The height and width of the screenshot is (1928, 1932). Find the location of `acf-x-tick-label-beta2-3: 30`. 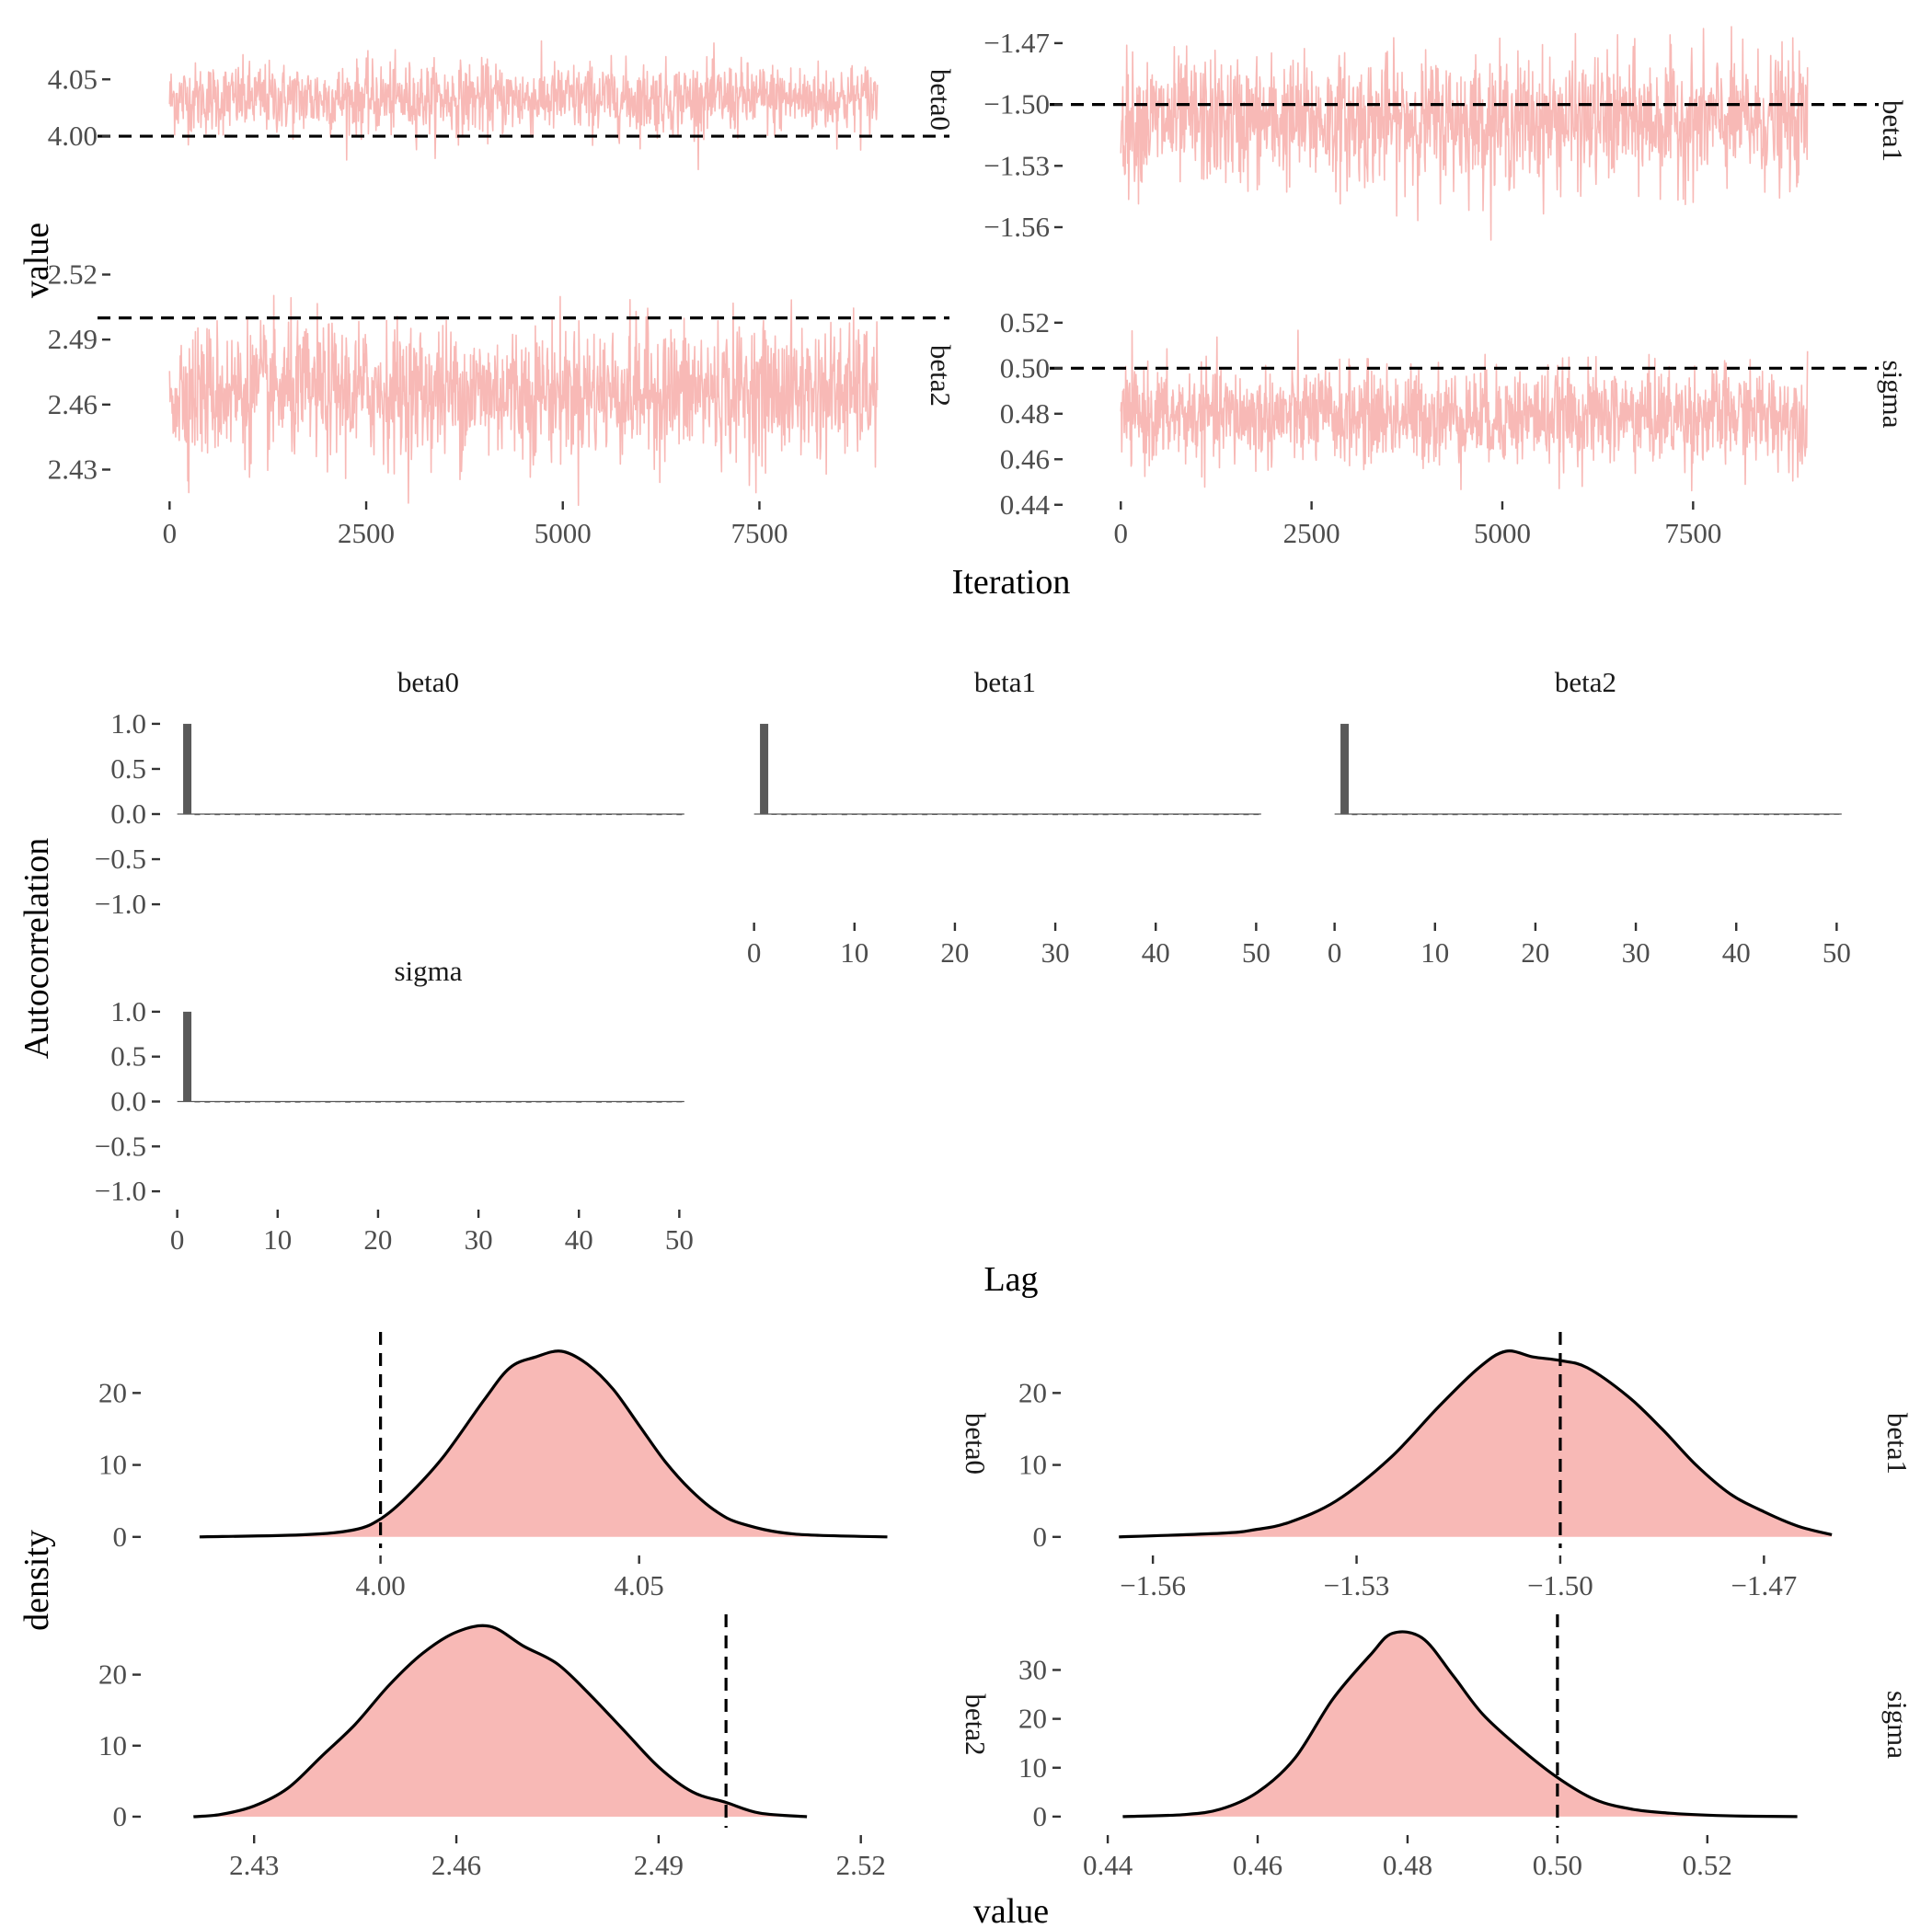

acf-x-tick-label-beta2-3: 30 is located at coordinates (1636, 952).